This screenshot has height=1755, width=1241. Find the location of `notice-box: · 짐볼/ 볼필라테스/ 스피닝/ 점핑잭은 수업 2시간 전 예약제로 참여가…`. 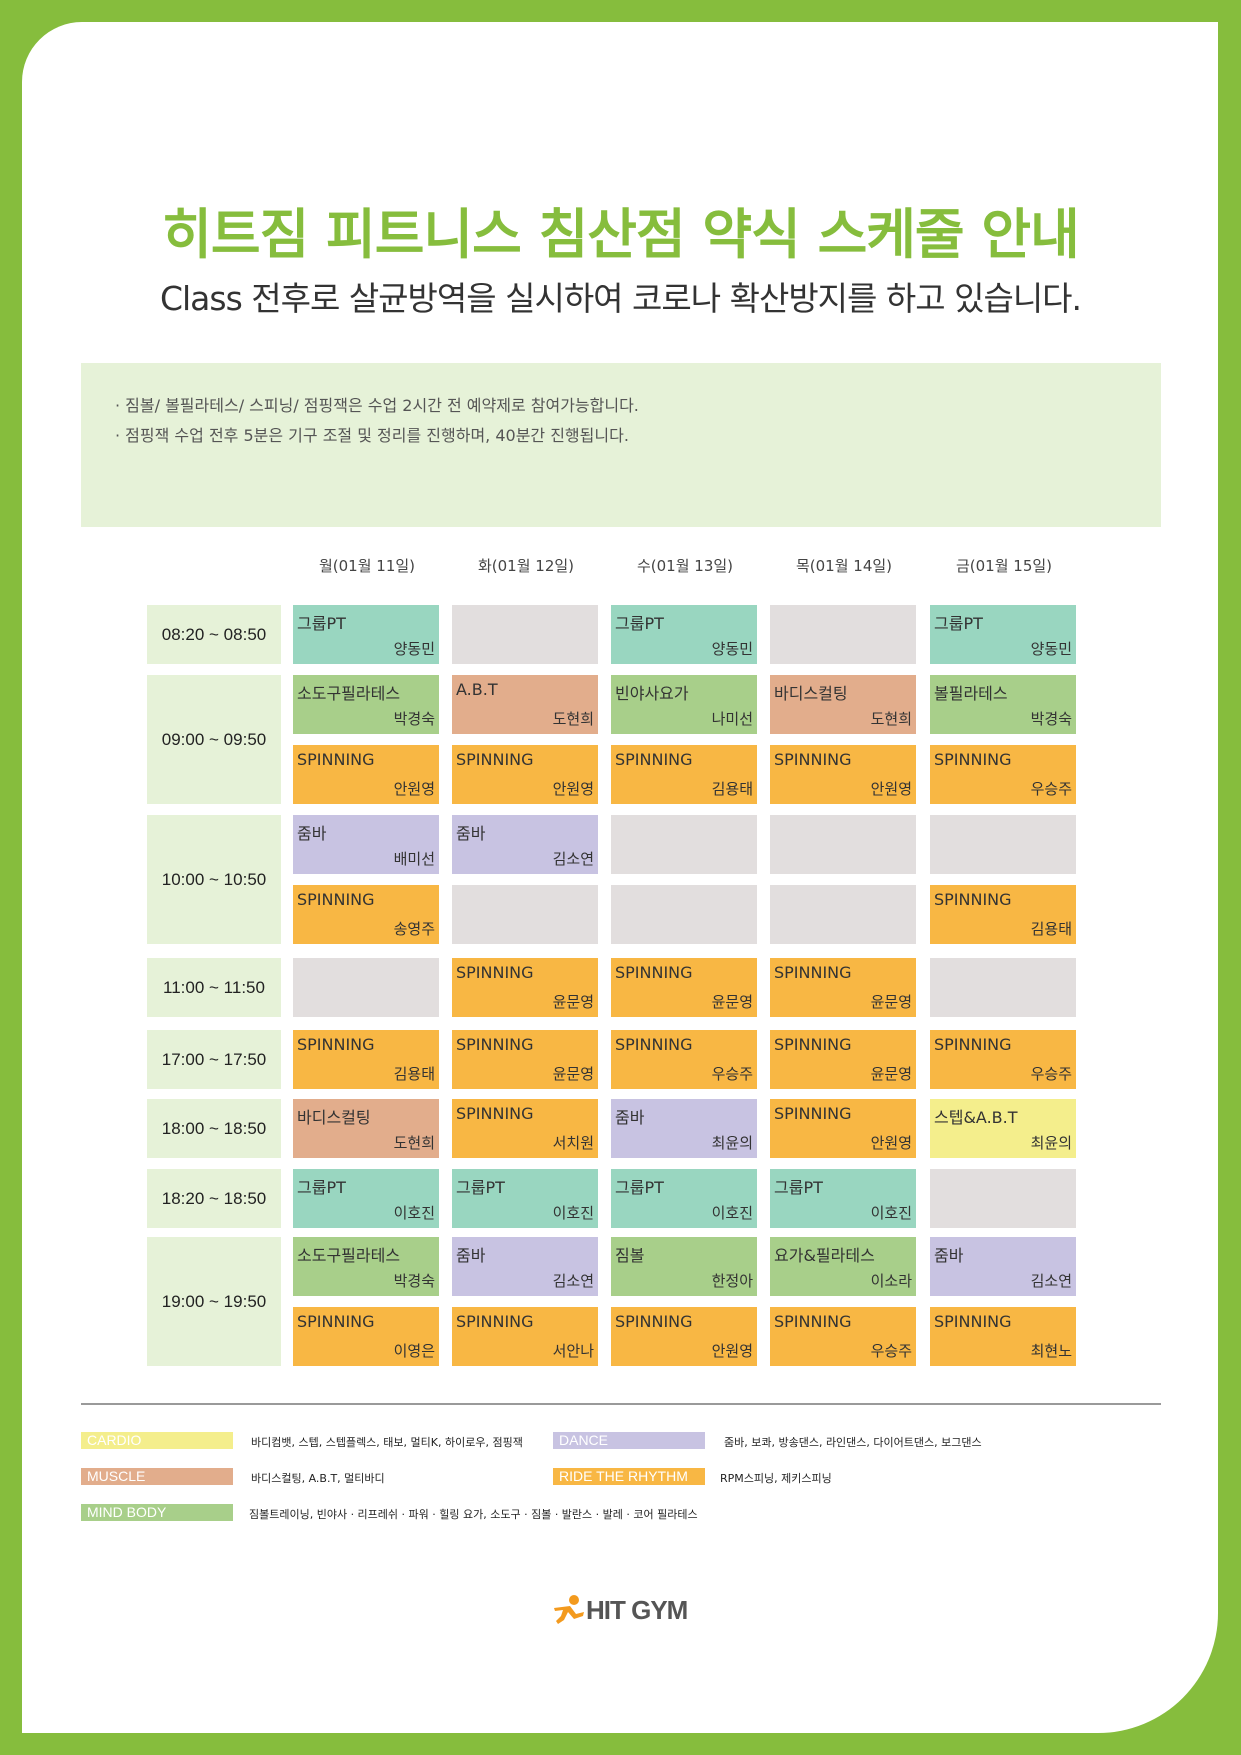

notice-box: · 짐볼/ 볼필라테스/ 스피닝/ 점핑잭은 수업 2시간 전 예약제로 참여가… is located at coordinates (621, 445).